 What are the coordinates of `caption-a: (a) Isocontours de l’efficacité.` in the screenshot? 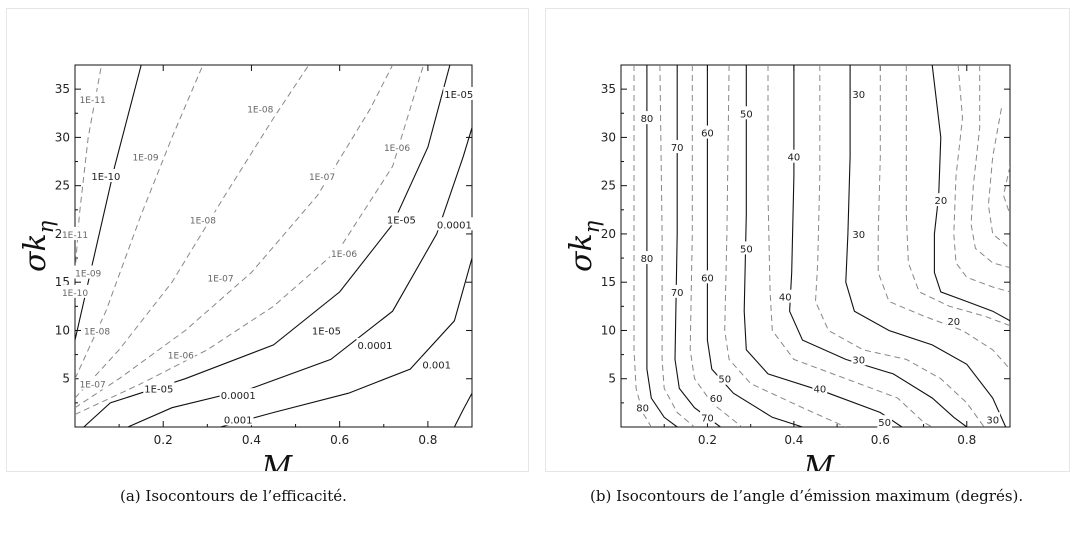 It's located at (233, 496).